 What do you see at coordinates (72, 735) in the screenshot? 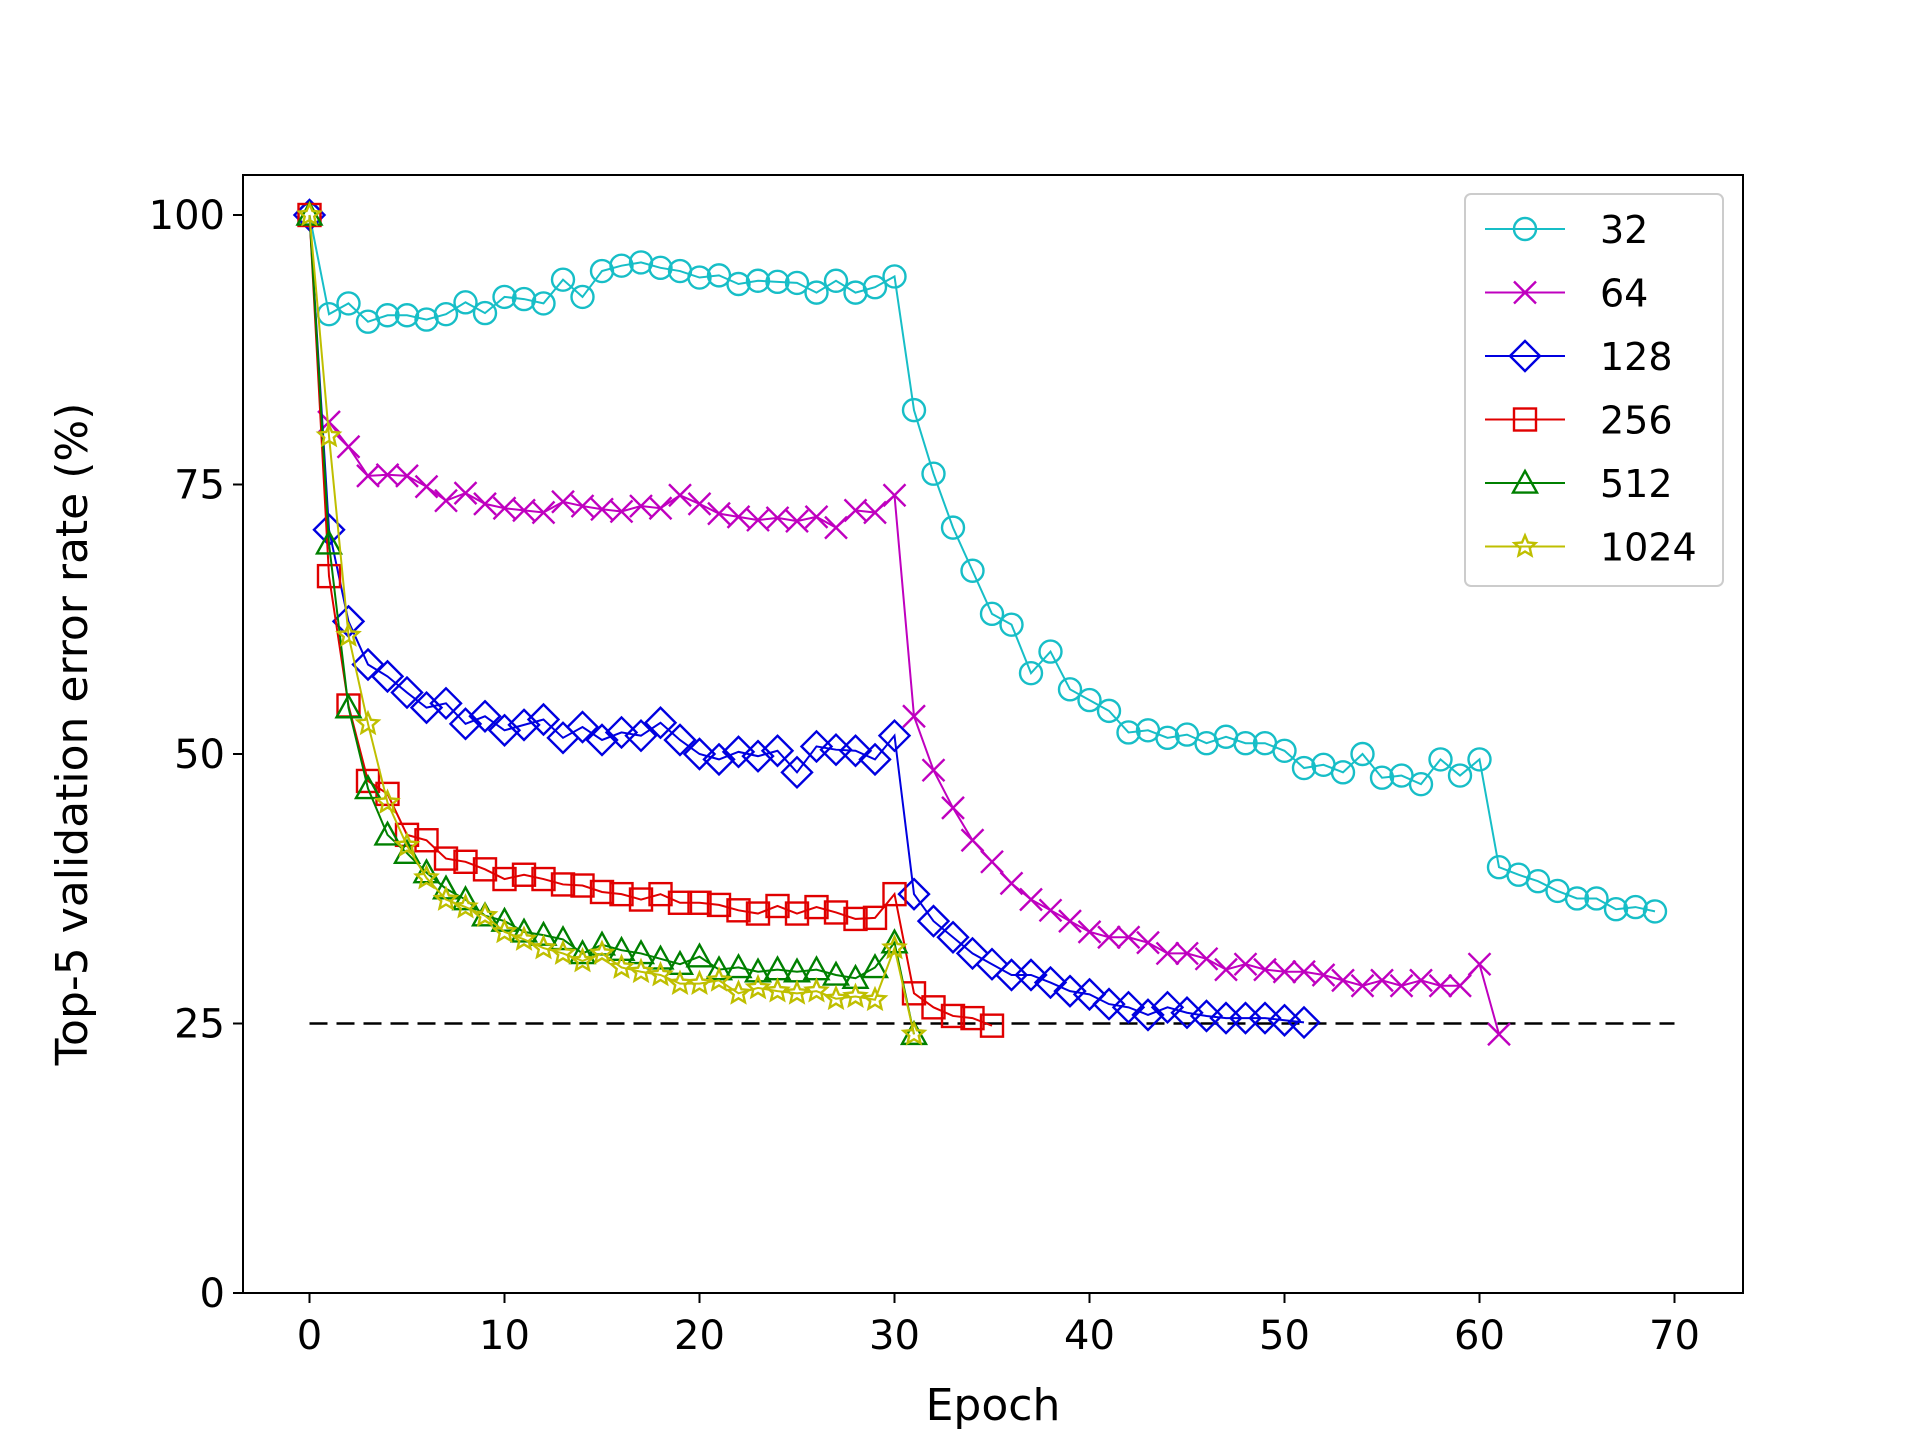
I see `y-axis-label: Top-5 validation error rate (%)` at bounding box center [72, 735].